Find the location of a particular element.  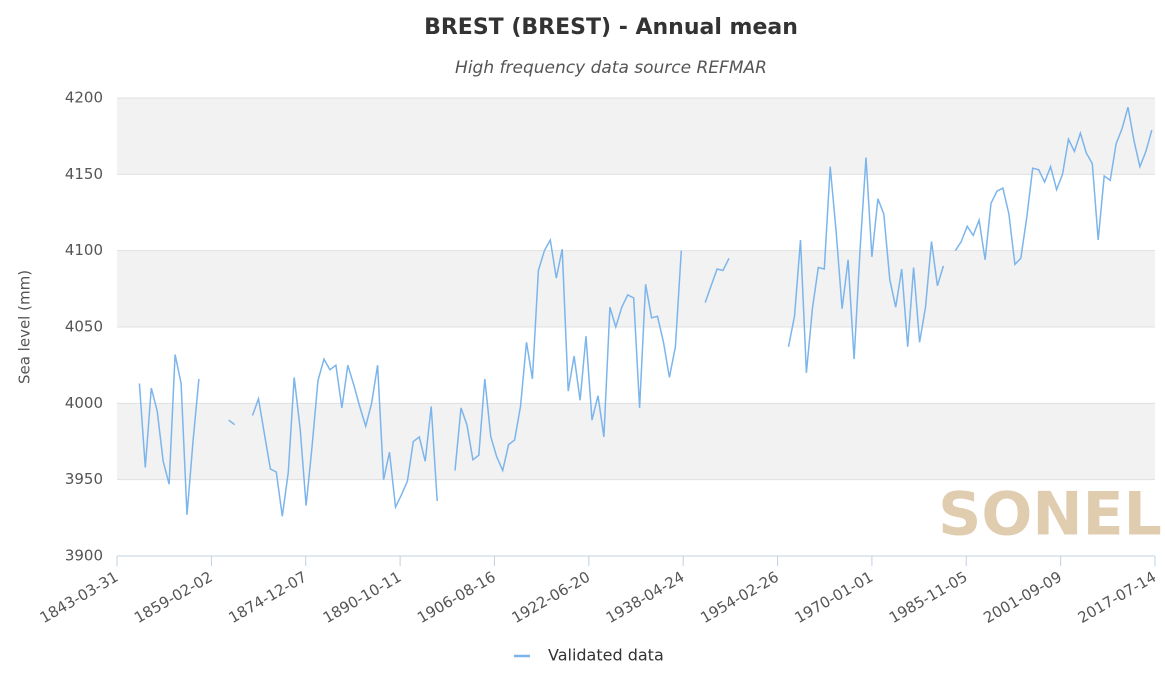

y-tick-label: 4000 is located at coordinates (84, 403).